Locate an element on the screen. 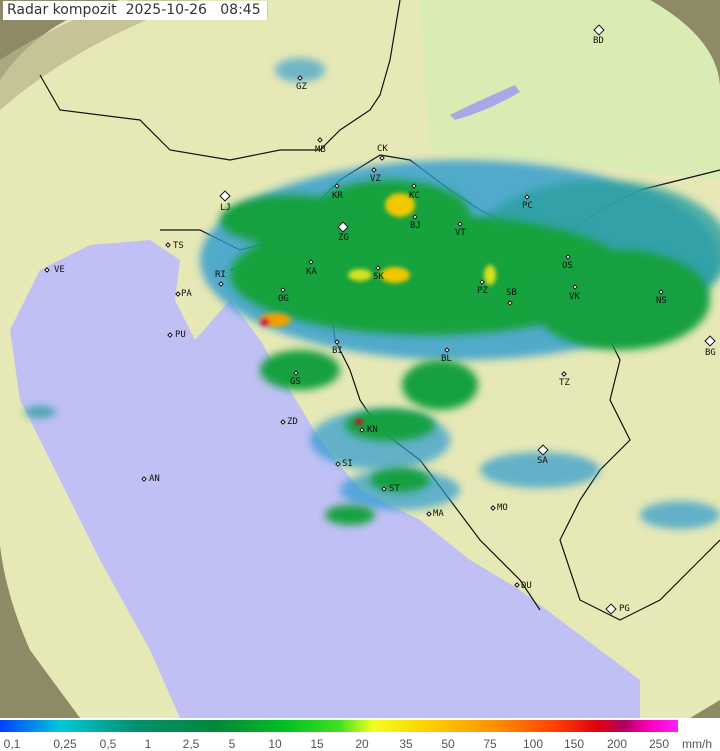  city-label: DU is located at coordinates (526, 586).